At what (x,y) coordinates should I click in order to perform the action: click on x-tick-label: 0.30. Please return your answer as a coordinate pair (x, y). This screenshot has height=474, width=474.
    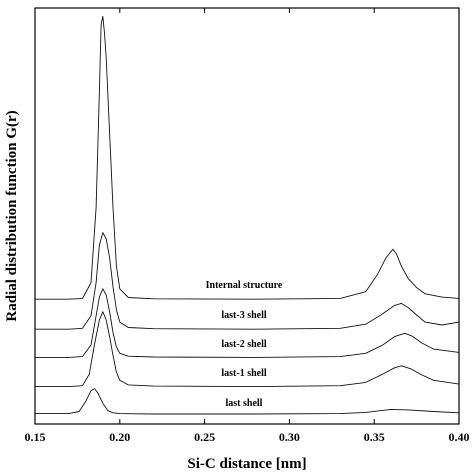
    Looking at the image, I should click on (289, 437).